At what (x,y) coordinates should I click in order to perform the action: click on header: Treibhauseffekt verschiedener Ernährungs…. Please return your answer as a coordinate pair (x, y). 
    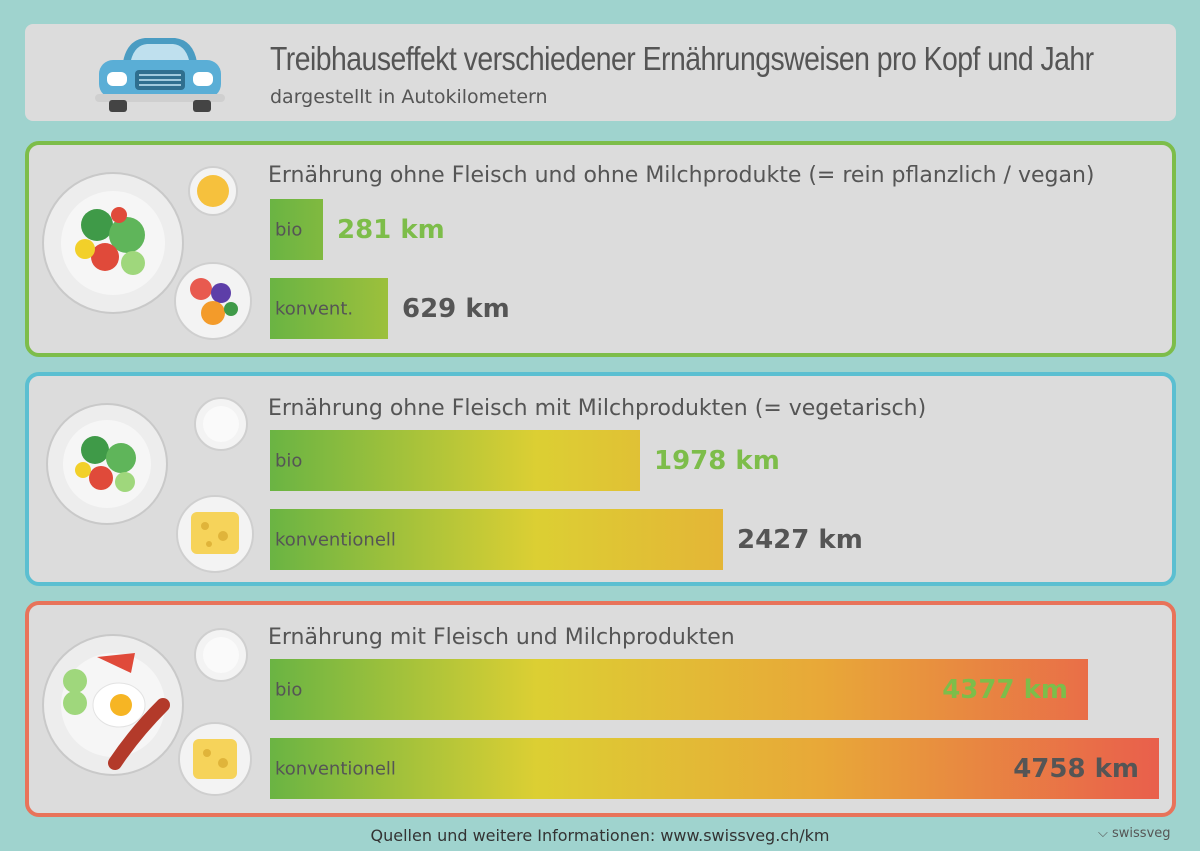
    Looking at the image, I should click on (600, 72).